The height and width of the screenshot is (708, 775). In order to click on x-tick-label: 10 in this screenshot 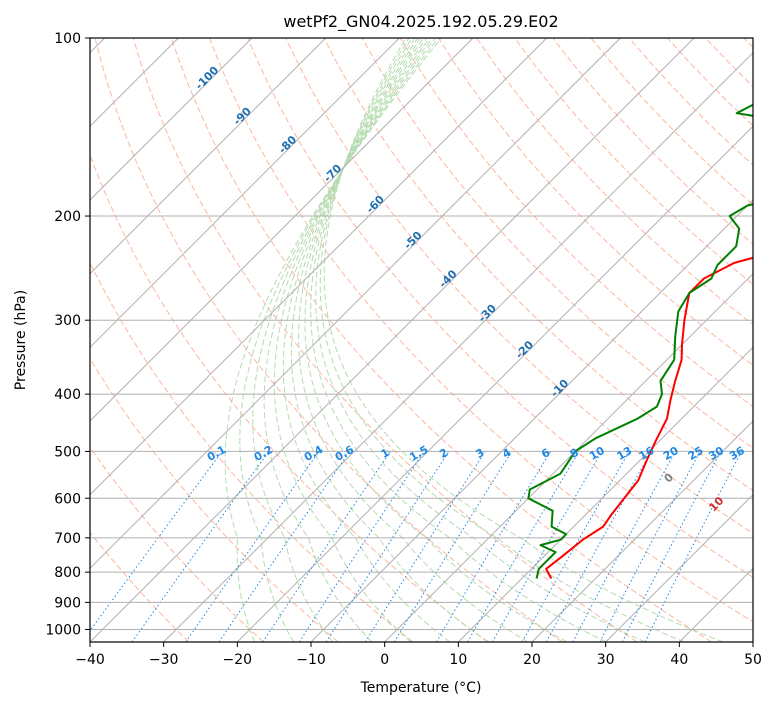, I will do `click(458, 660)`.